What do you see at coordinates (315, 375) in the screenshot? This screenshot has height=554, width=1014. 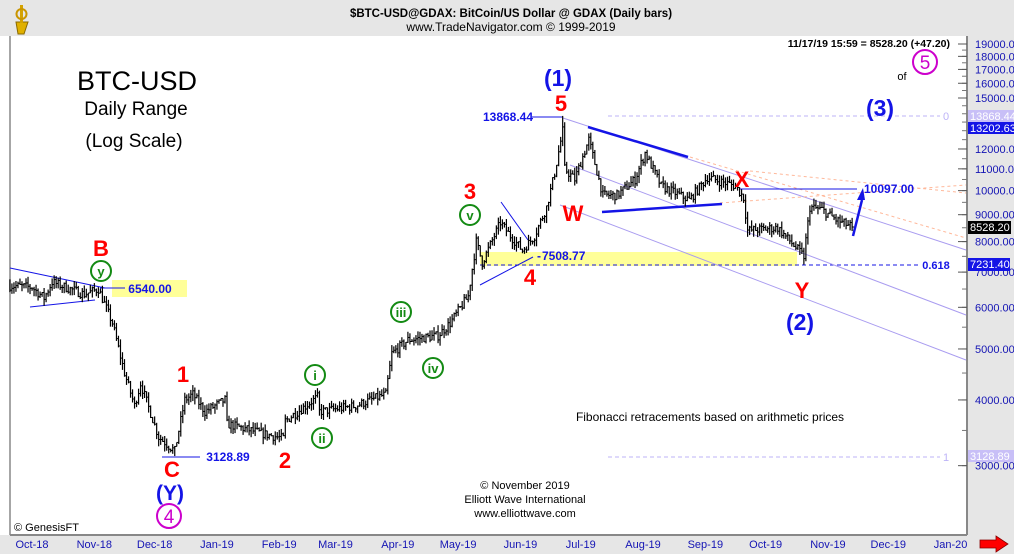 I see `wave-i: i` at bounding box center [315, 375].